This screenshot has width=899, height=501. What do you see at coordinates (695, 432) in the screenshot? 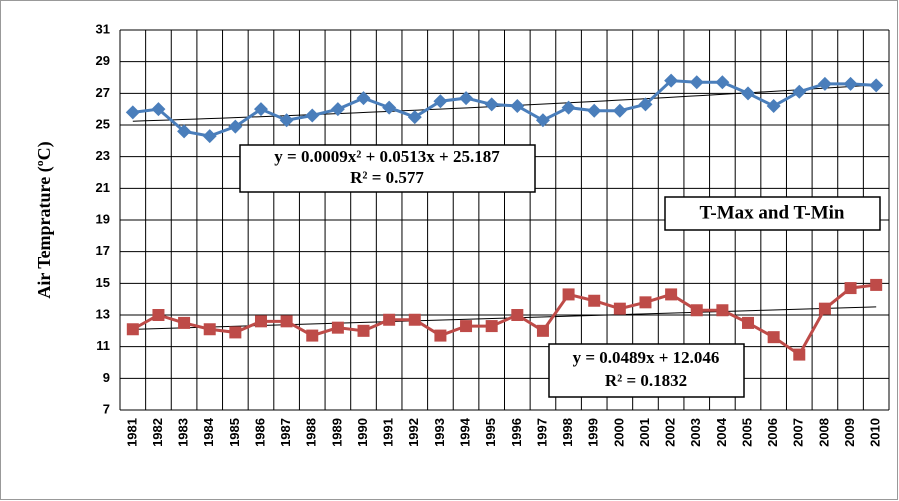
I see `x-tick-label: 2003` at bounding box center [695, 432].